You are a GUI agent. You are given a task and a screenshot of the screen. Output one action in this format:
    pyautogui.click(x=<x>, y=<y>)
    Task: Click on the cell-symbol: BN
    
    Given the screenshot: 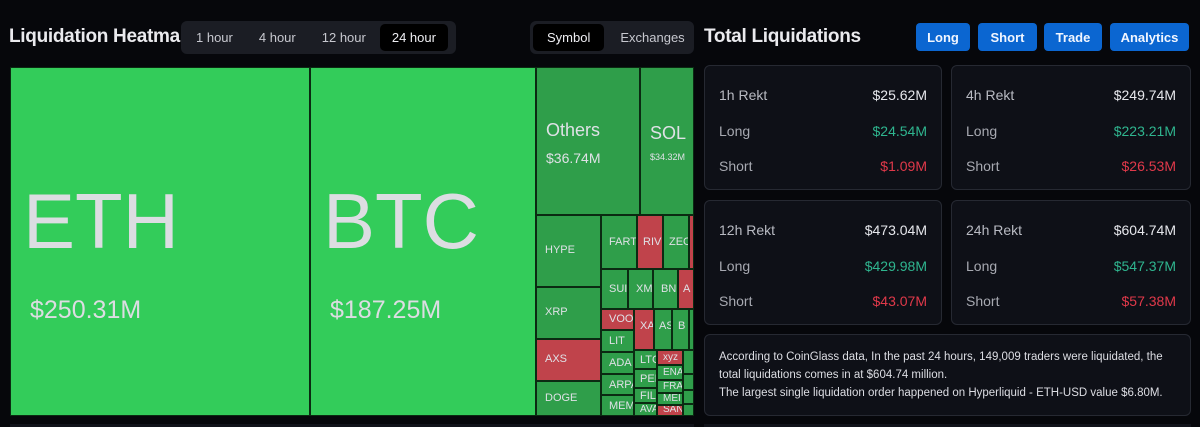 What is the action you would take?
    pyautogui.click(x=669, y=289)
    